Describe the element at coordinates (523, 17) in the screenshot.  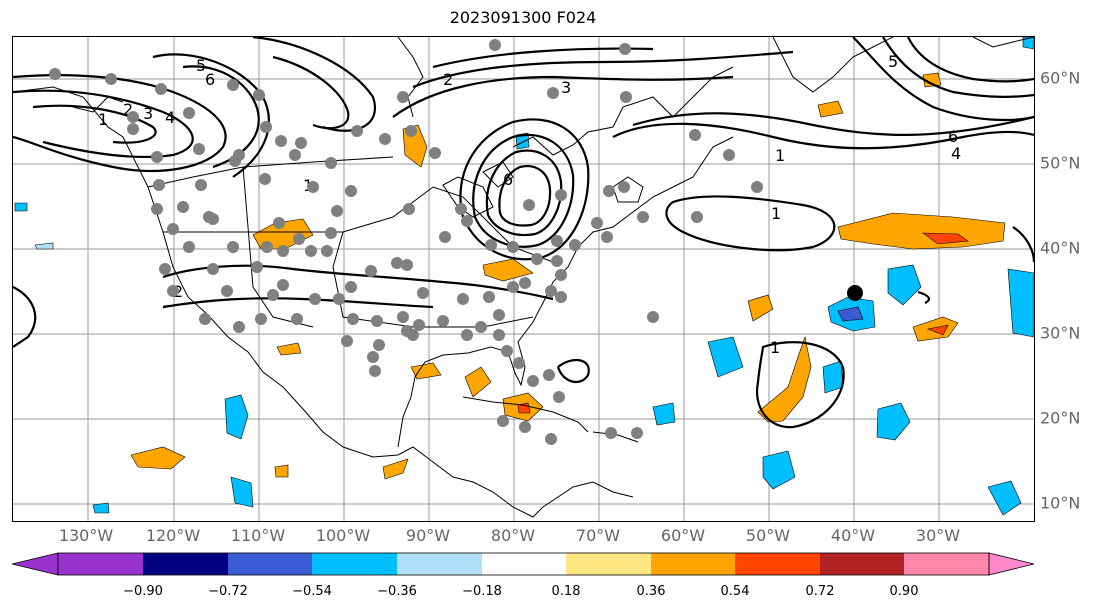
I see `map-title: 2023091300 F024` at that location.